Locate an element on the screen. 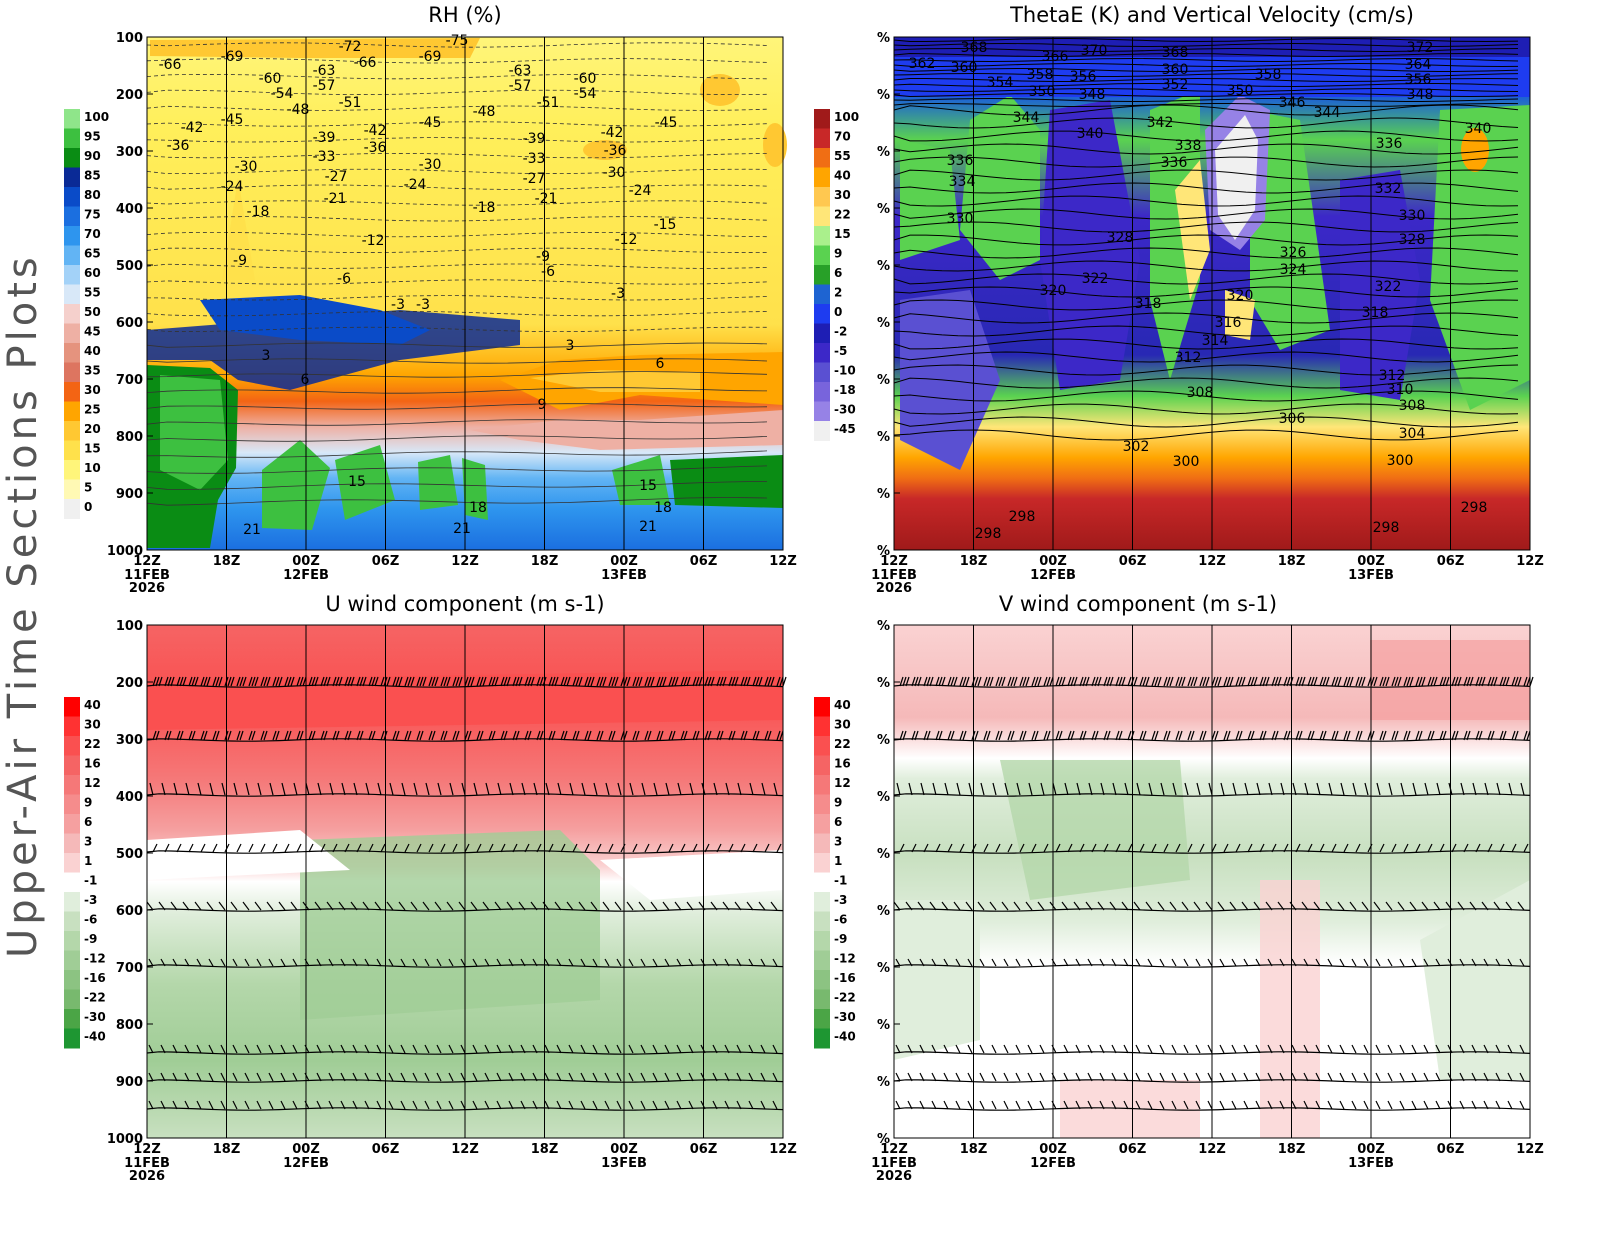 The image size is (1600, 1236). rh-contour-label: -9 is located at coordinates (543, 257).